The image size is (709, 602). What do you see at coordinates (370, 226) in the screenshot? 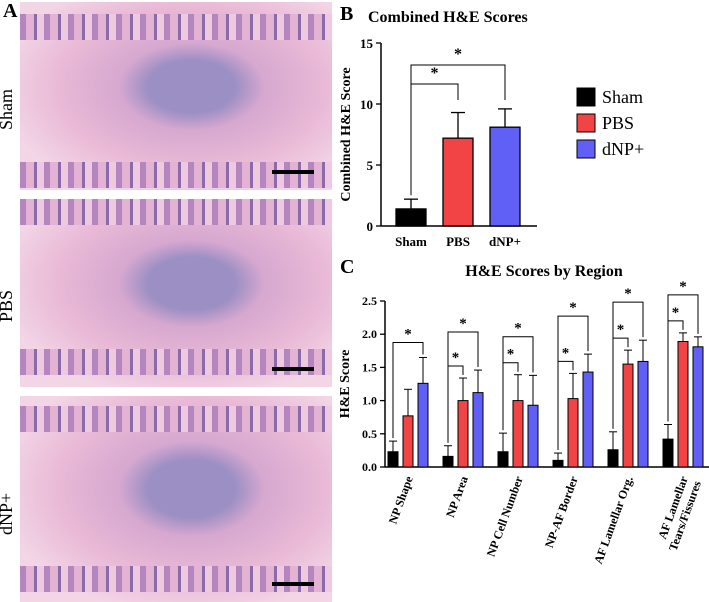
I see `y-tick-label: 0` at bounding box center [370, 226].